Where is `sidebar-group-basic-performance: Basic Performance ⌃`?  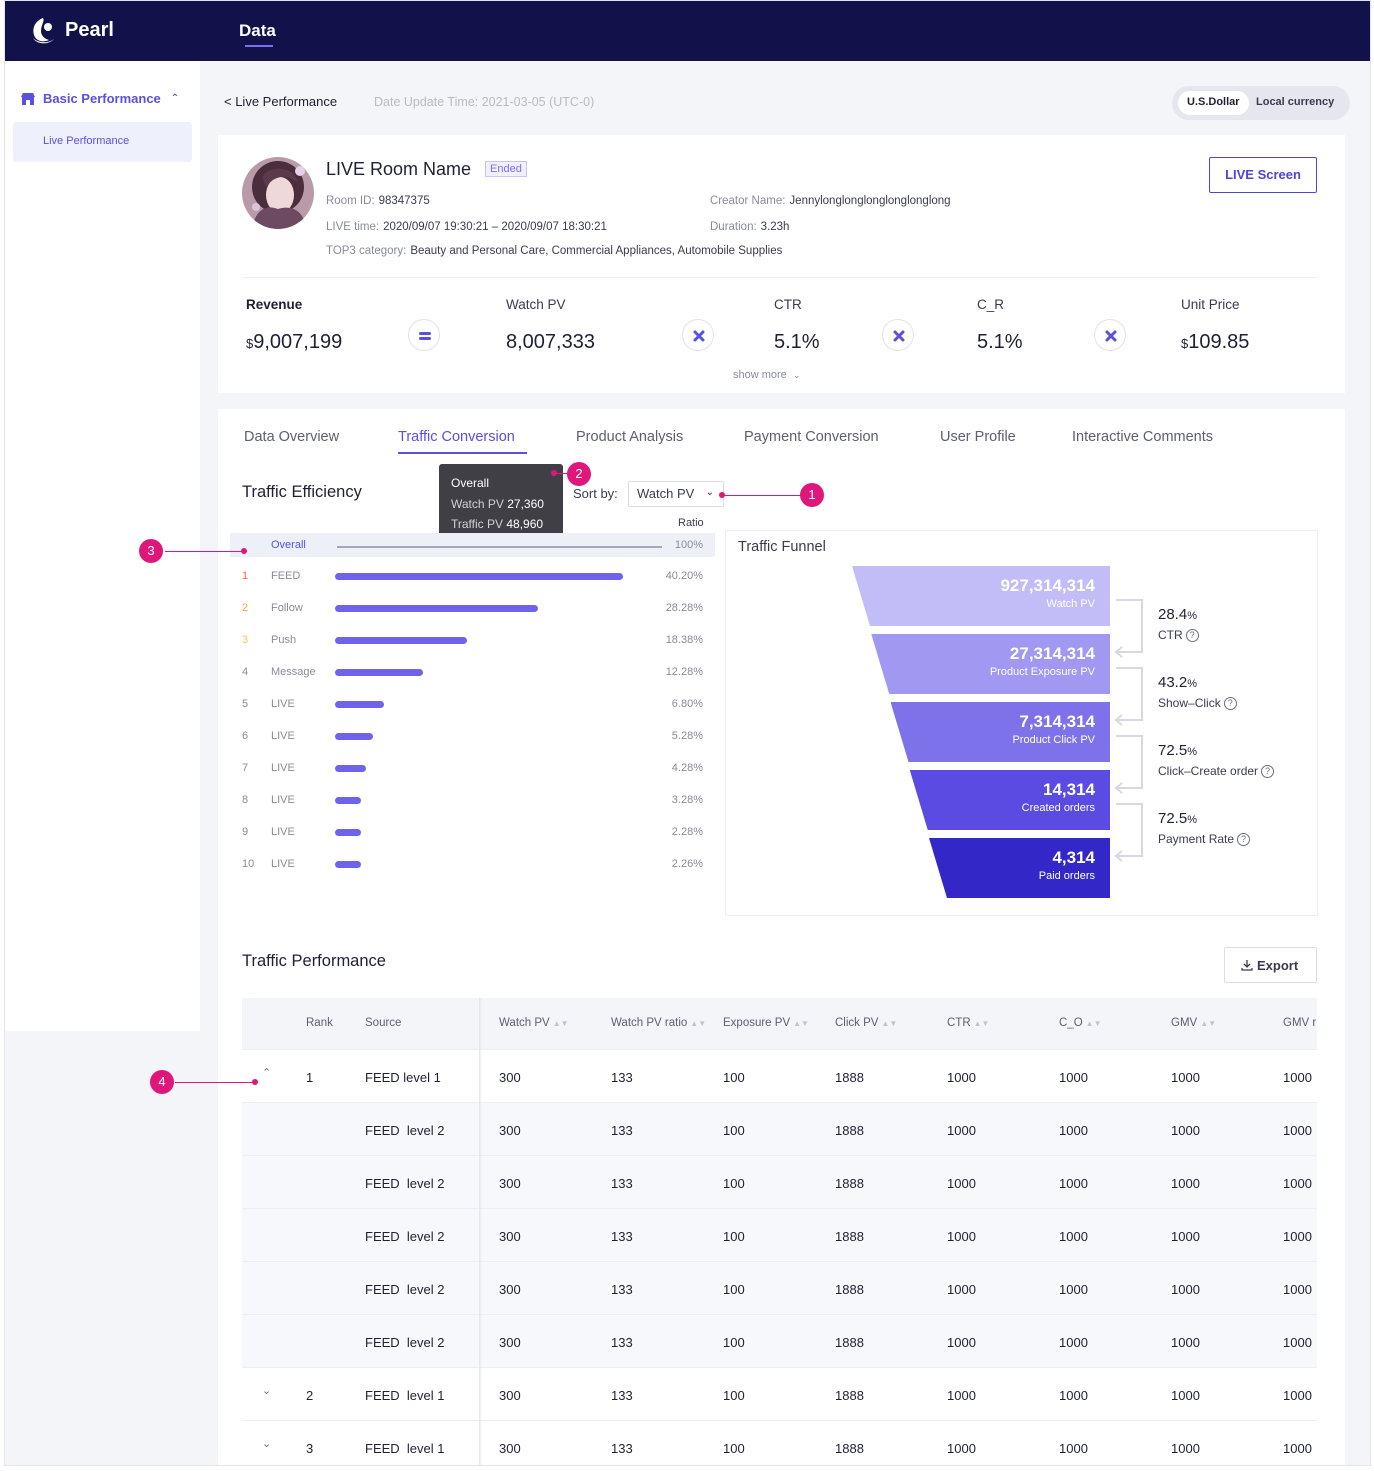
sidebar-group-basic-performance: Basic Performance ⌃ is located at coordinates (100, 98).